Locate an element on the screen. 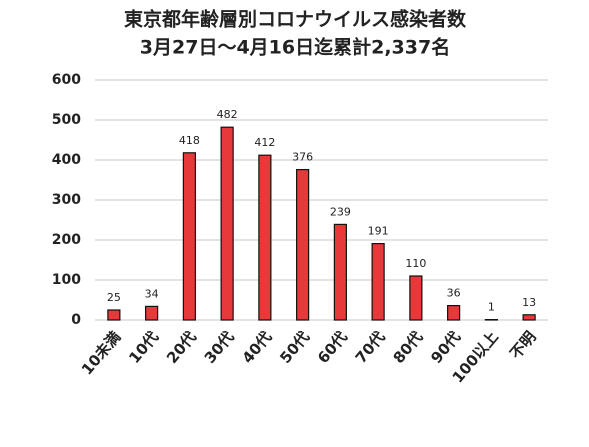 This screenshot has height=447, width=589. data-label: 110 is located at coordinates (415, 263).